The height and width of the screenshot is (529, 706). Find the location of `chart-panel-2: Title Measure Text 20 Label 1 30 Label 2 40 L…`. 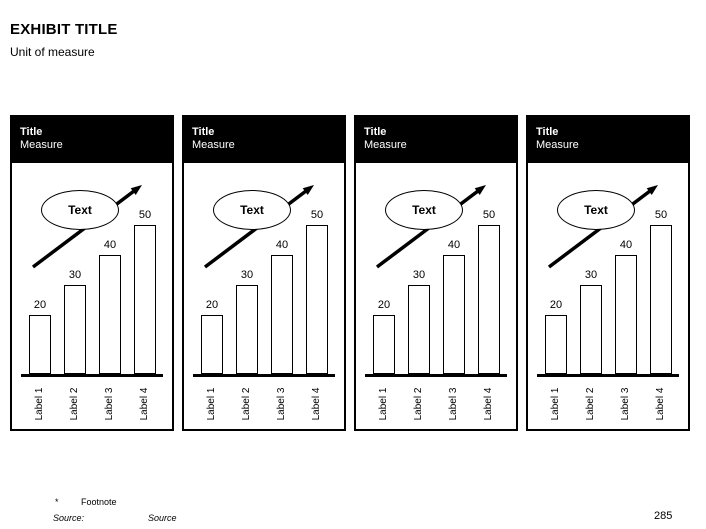

chart-panel-2: Title Measure Text 20 Label 1 30 Label 2 40 L… is located at coordinates (264, 273).